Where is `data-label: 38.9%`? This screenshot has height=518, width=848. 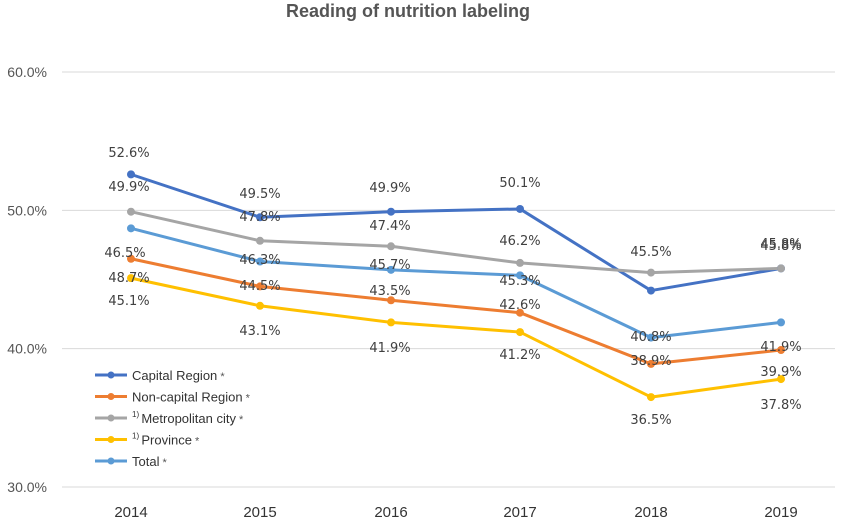 data-label: 38.9% is located at coordinates (650, 361).